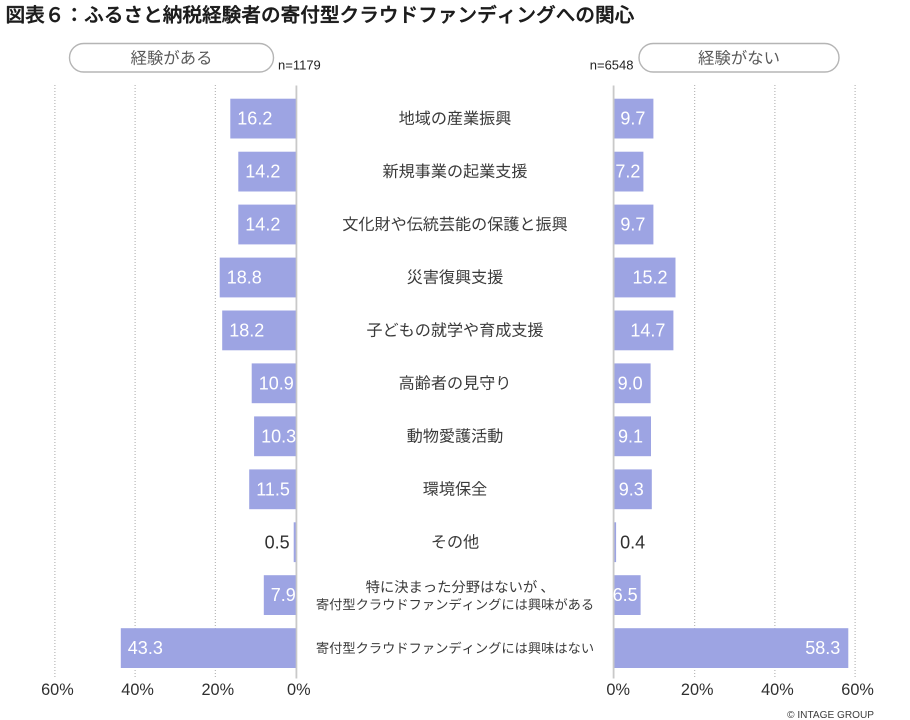 The image size is (910, 720). I want to click on svg-text: 9.0, so click(630, 383).